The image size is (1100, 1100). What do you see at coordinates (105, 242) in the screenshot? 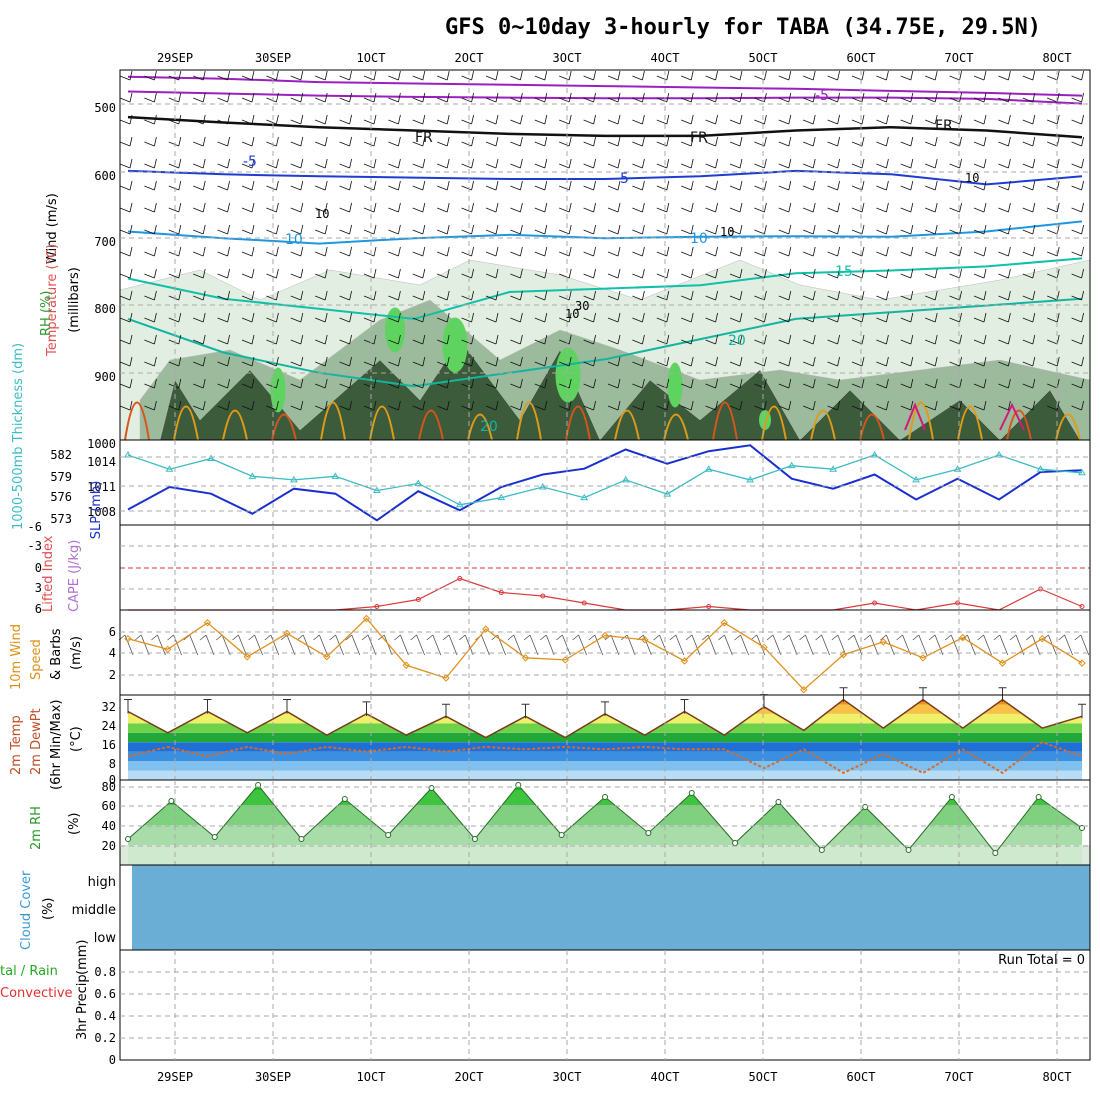
I see `upper-air-ytick: 700` at bounding box center [105, 242].